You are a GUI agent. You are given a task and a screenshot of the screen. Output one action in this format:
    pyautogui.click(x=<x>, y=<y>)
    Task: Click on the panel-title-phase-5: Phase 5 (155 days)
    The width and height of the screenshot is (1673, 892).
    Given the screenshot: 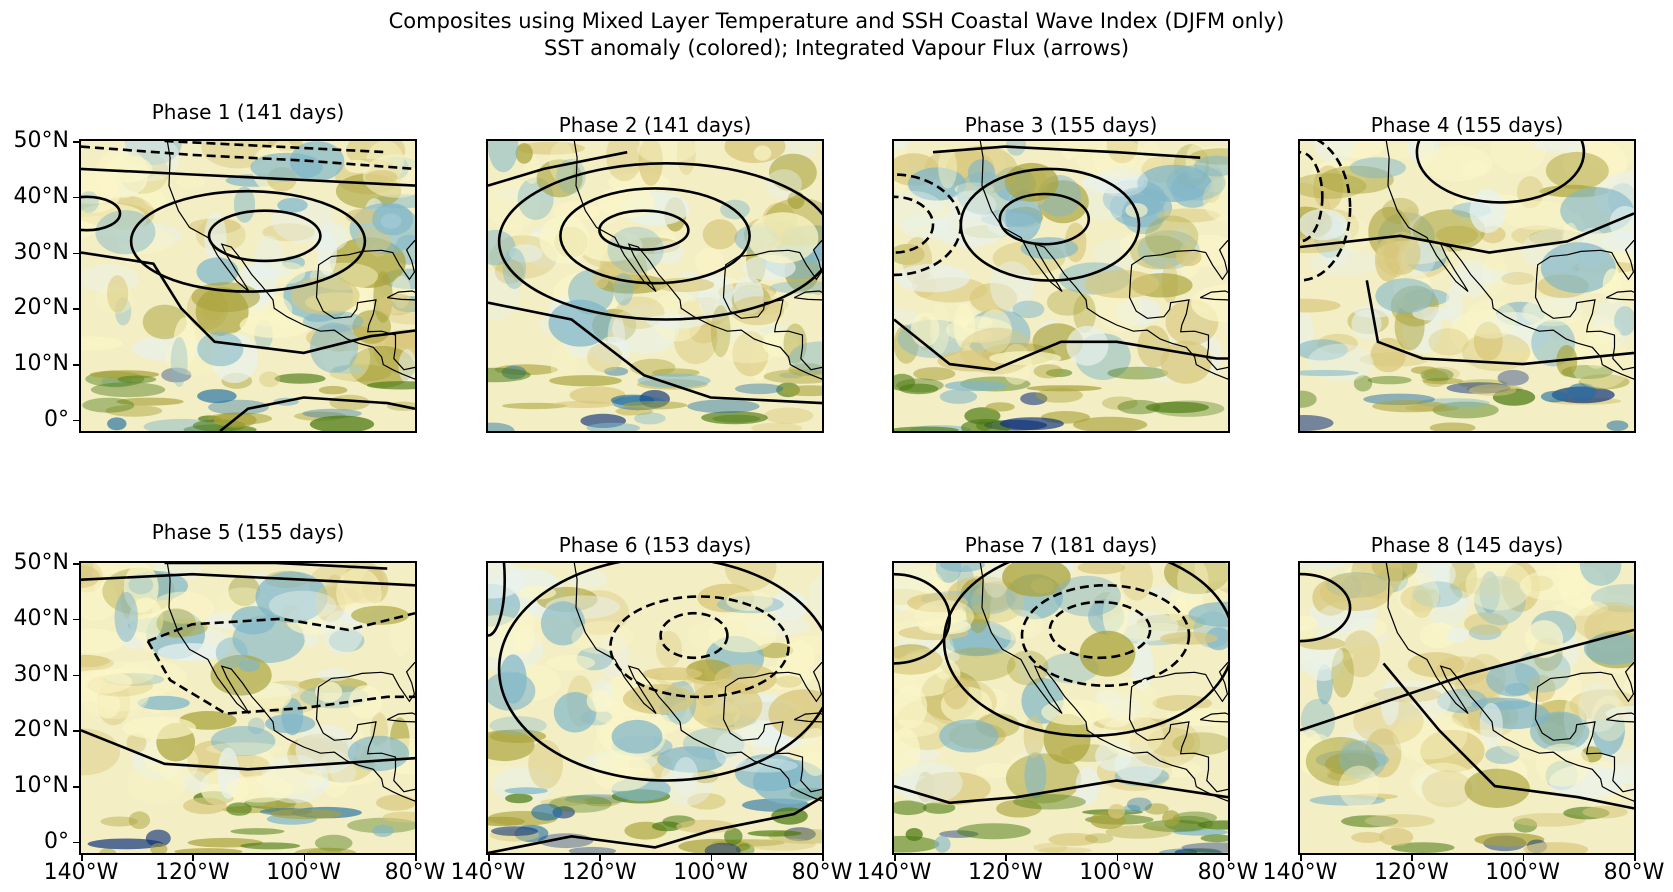 What is the action you would take?
    pyautogui.click(x=248, y=532)
    